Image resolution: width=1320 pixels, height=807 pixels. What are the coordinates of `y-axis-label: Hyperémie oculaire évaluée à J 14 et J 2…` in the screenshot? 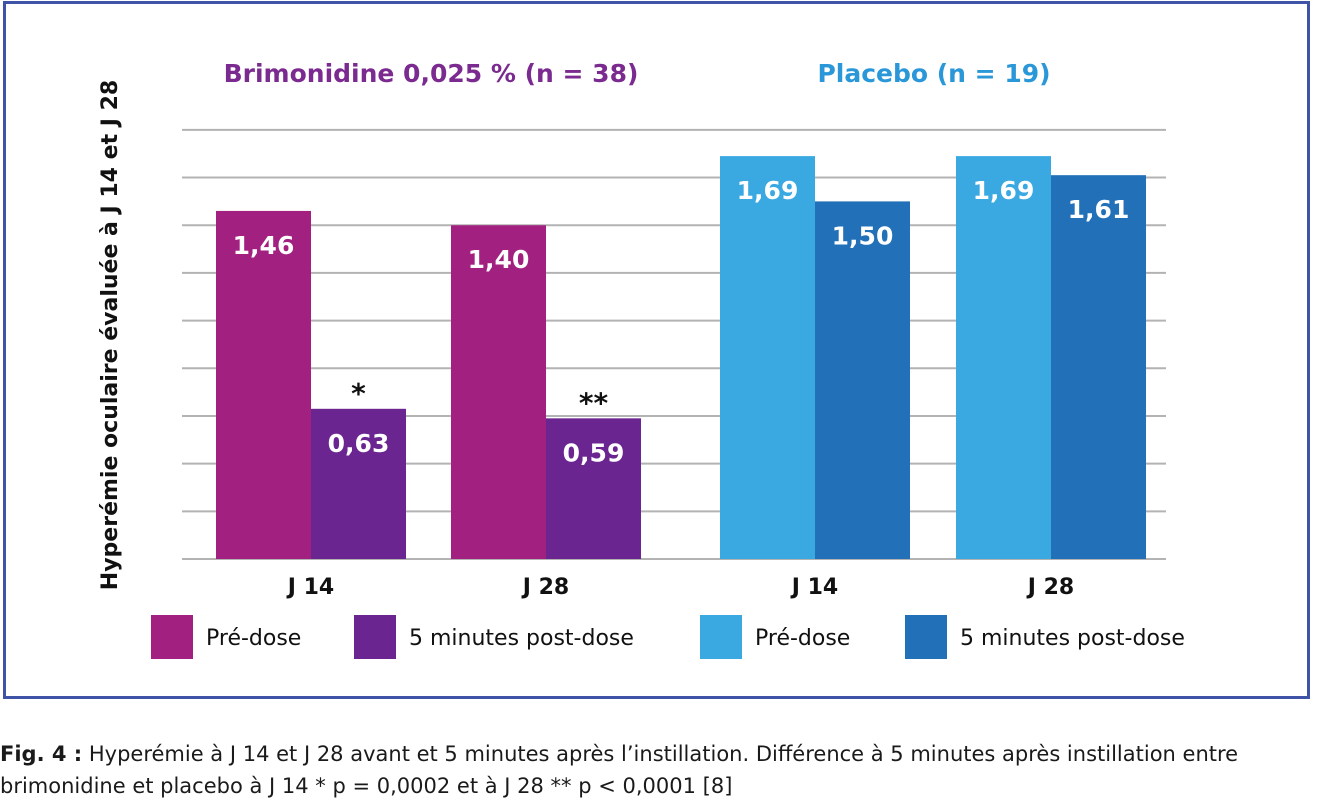 It's located at (110, 335).